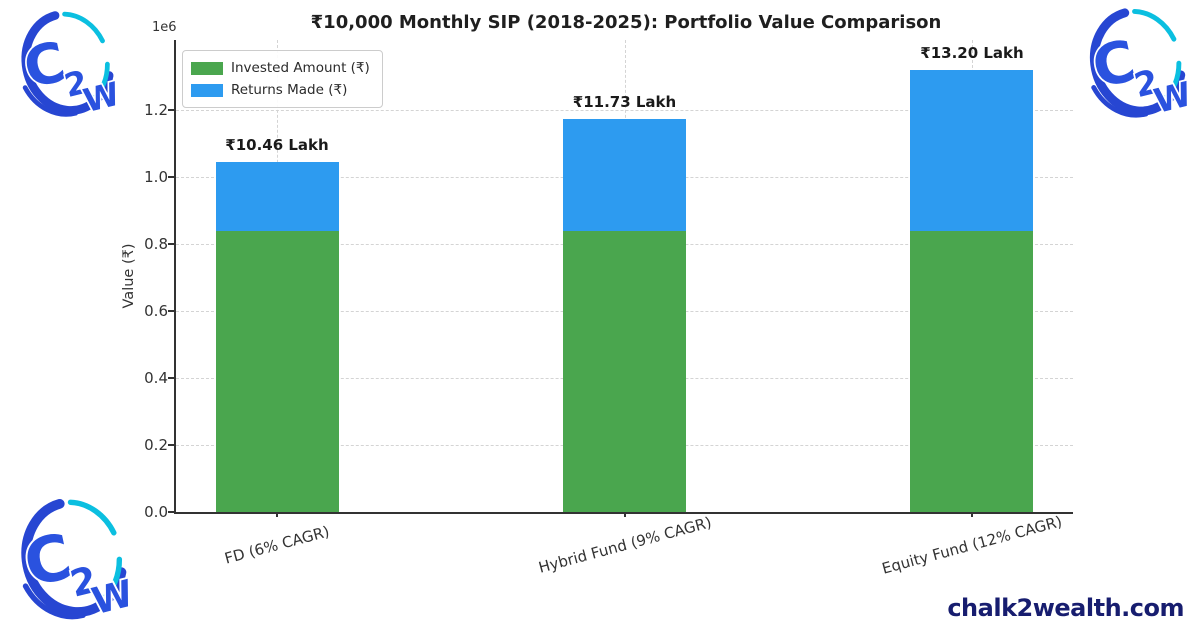  I want to click on x-tick-label: FD (6% CAGR), so click(277, 545).